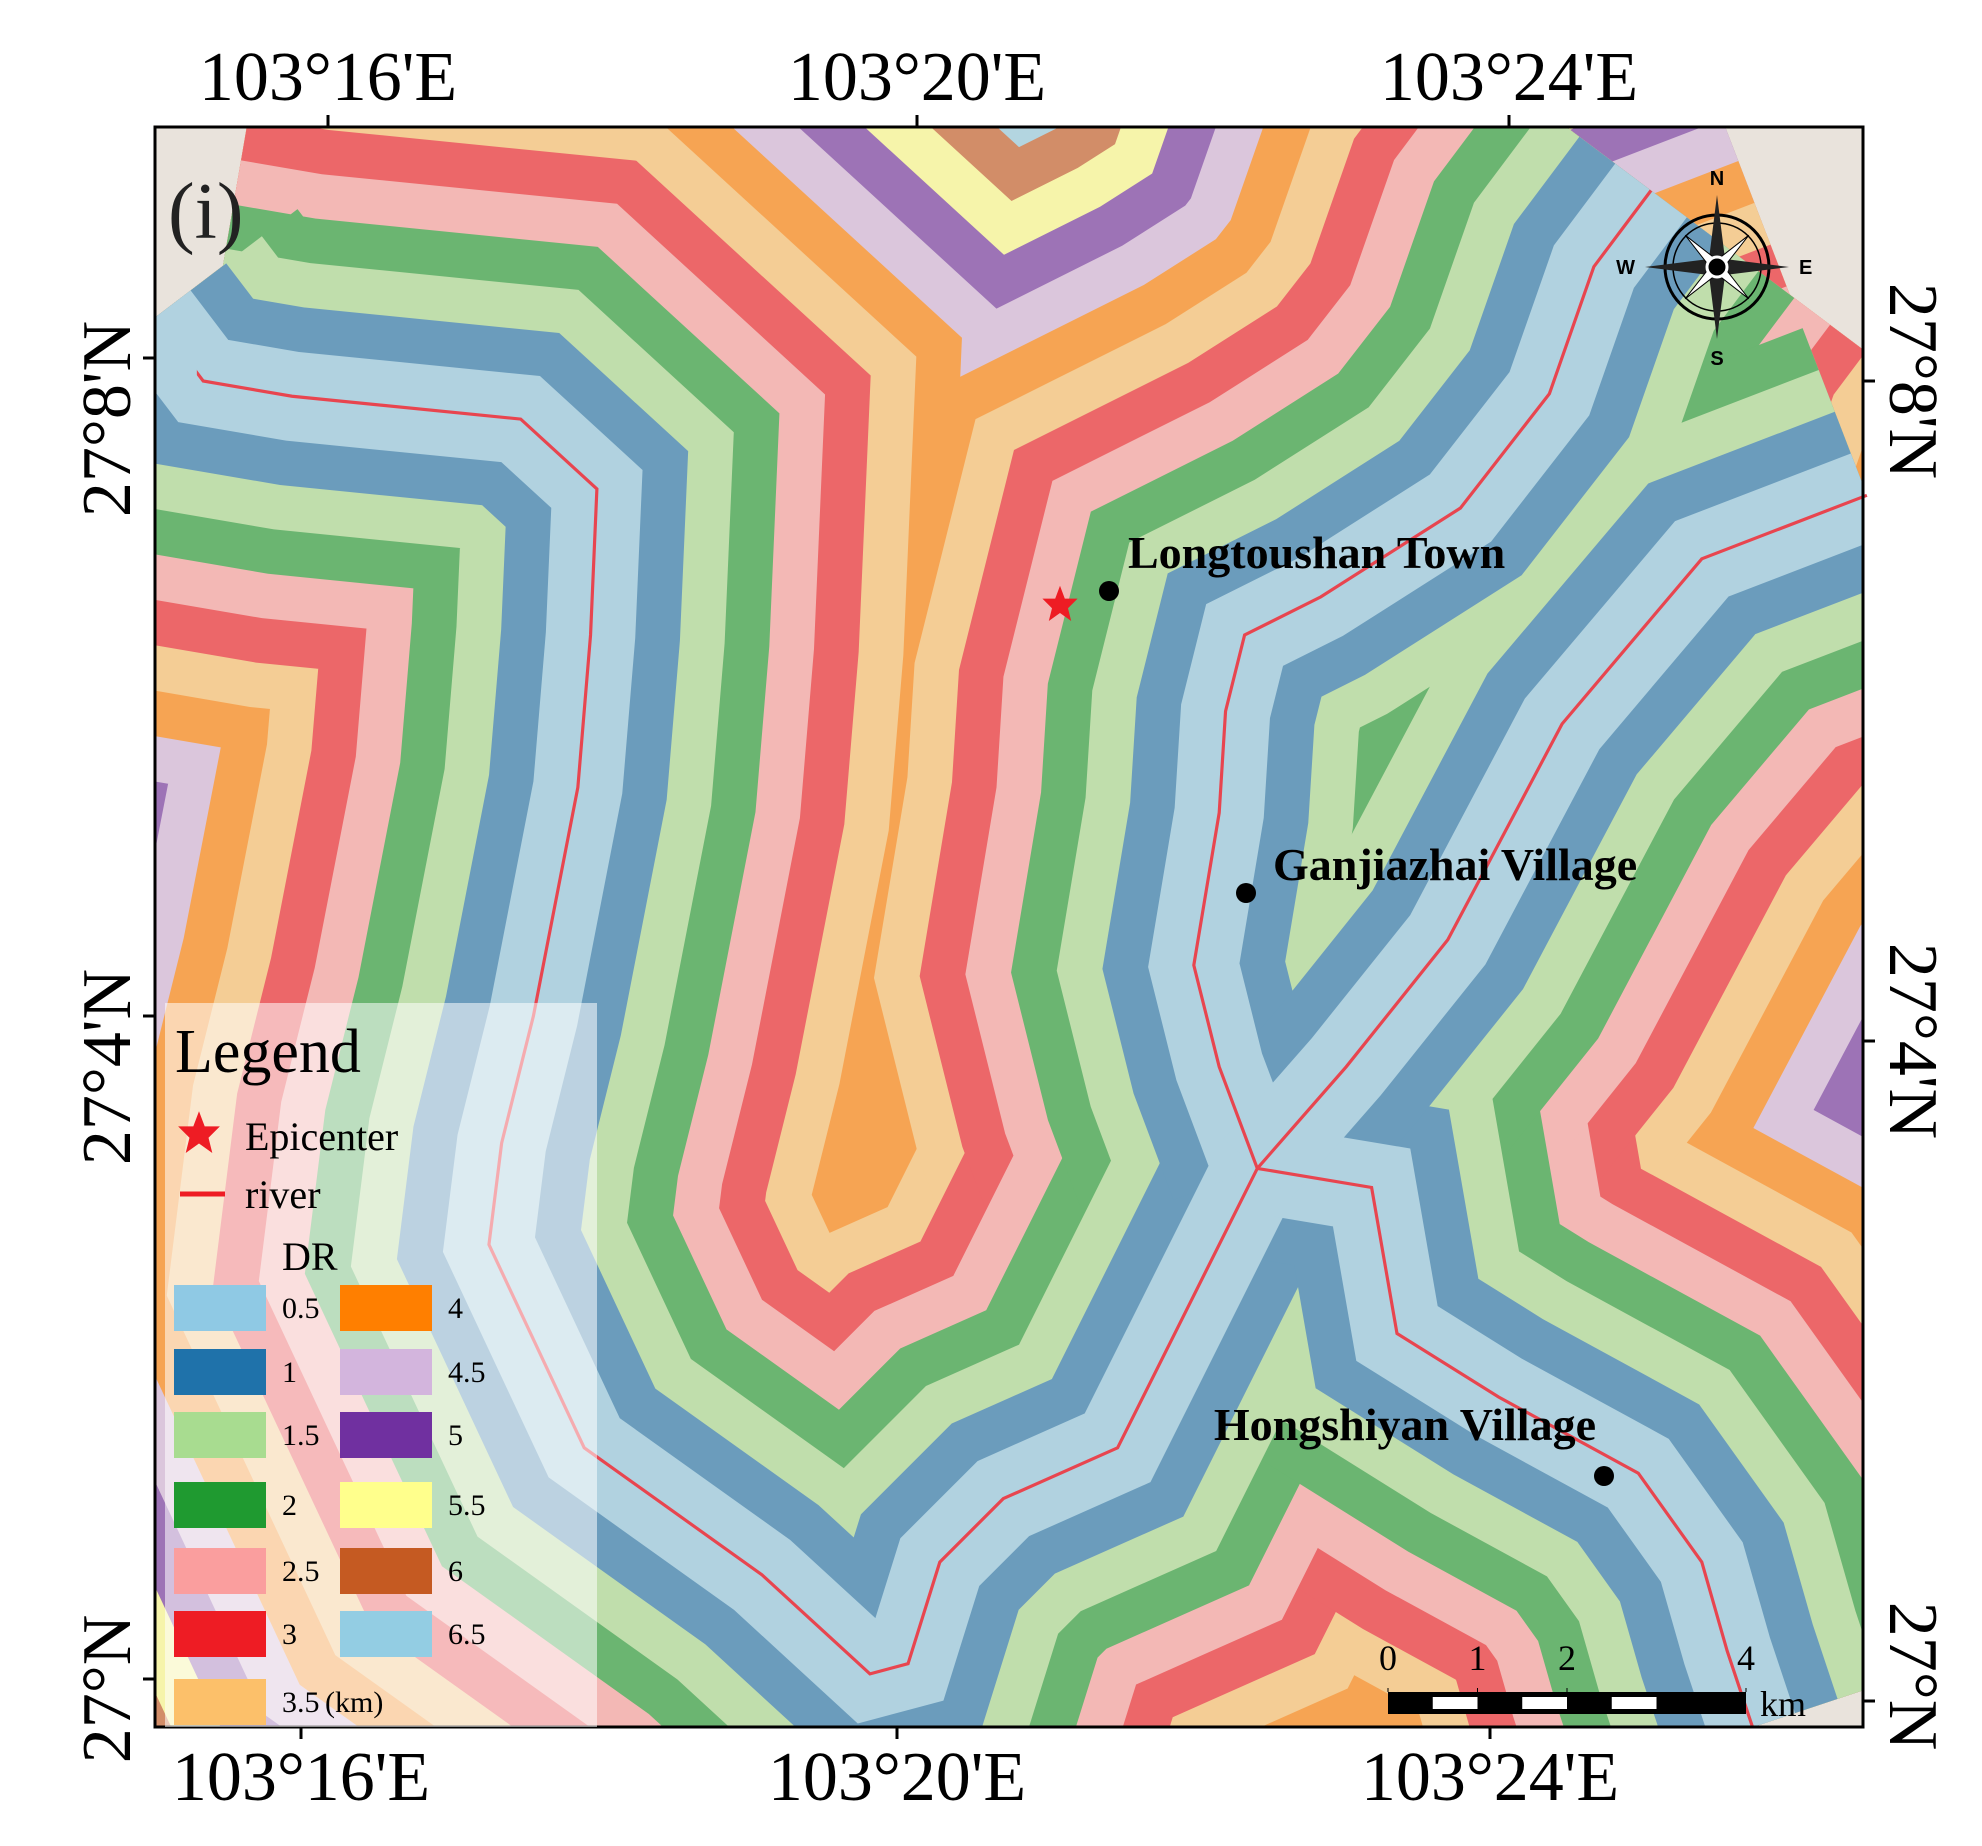 The image size is (1982, 1846). What do you see at coordinates (1592, 1681) in the screenshot?
I see `scale-bar: 0 1 2 4km` at bounding box center [1592, 1681].